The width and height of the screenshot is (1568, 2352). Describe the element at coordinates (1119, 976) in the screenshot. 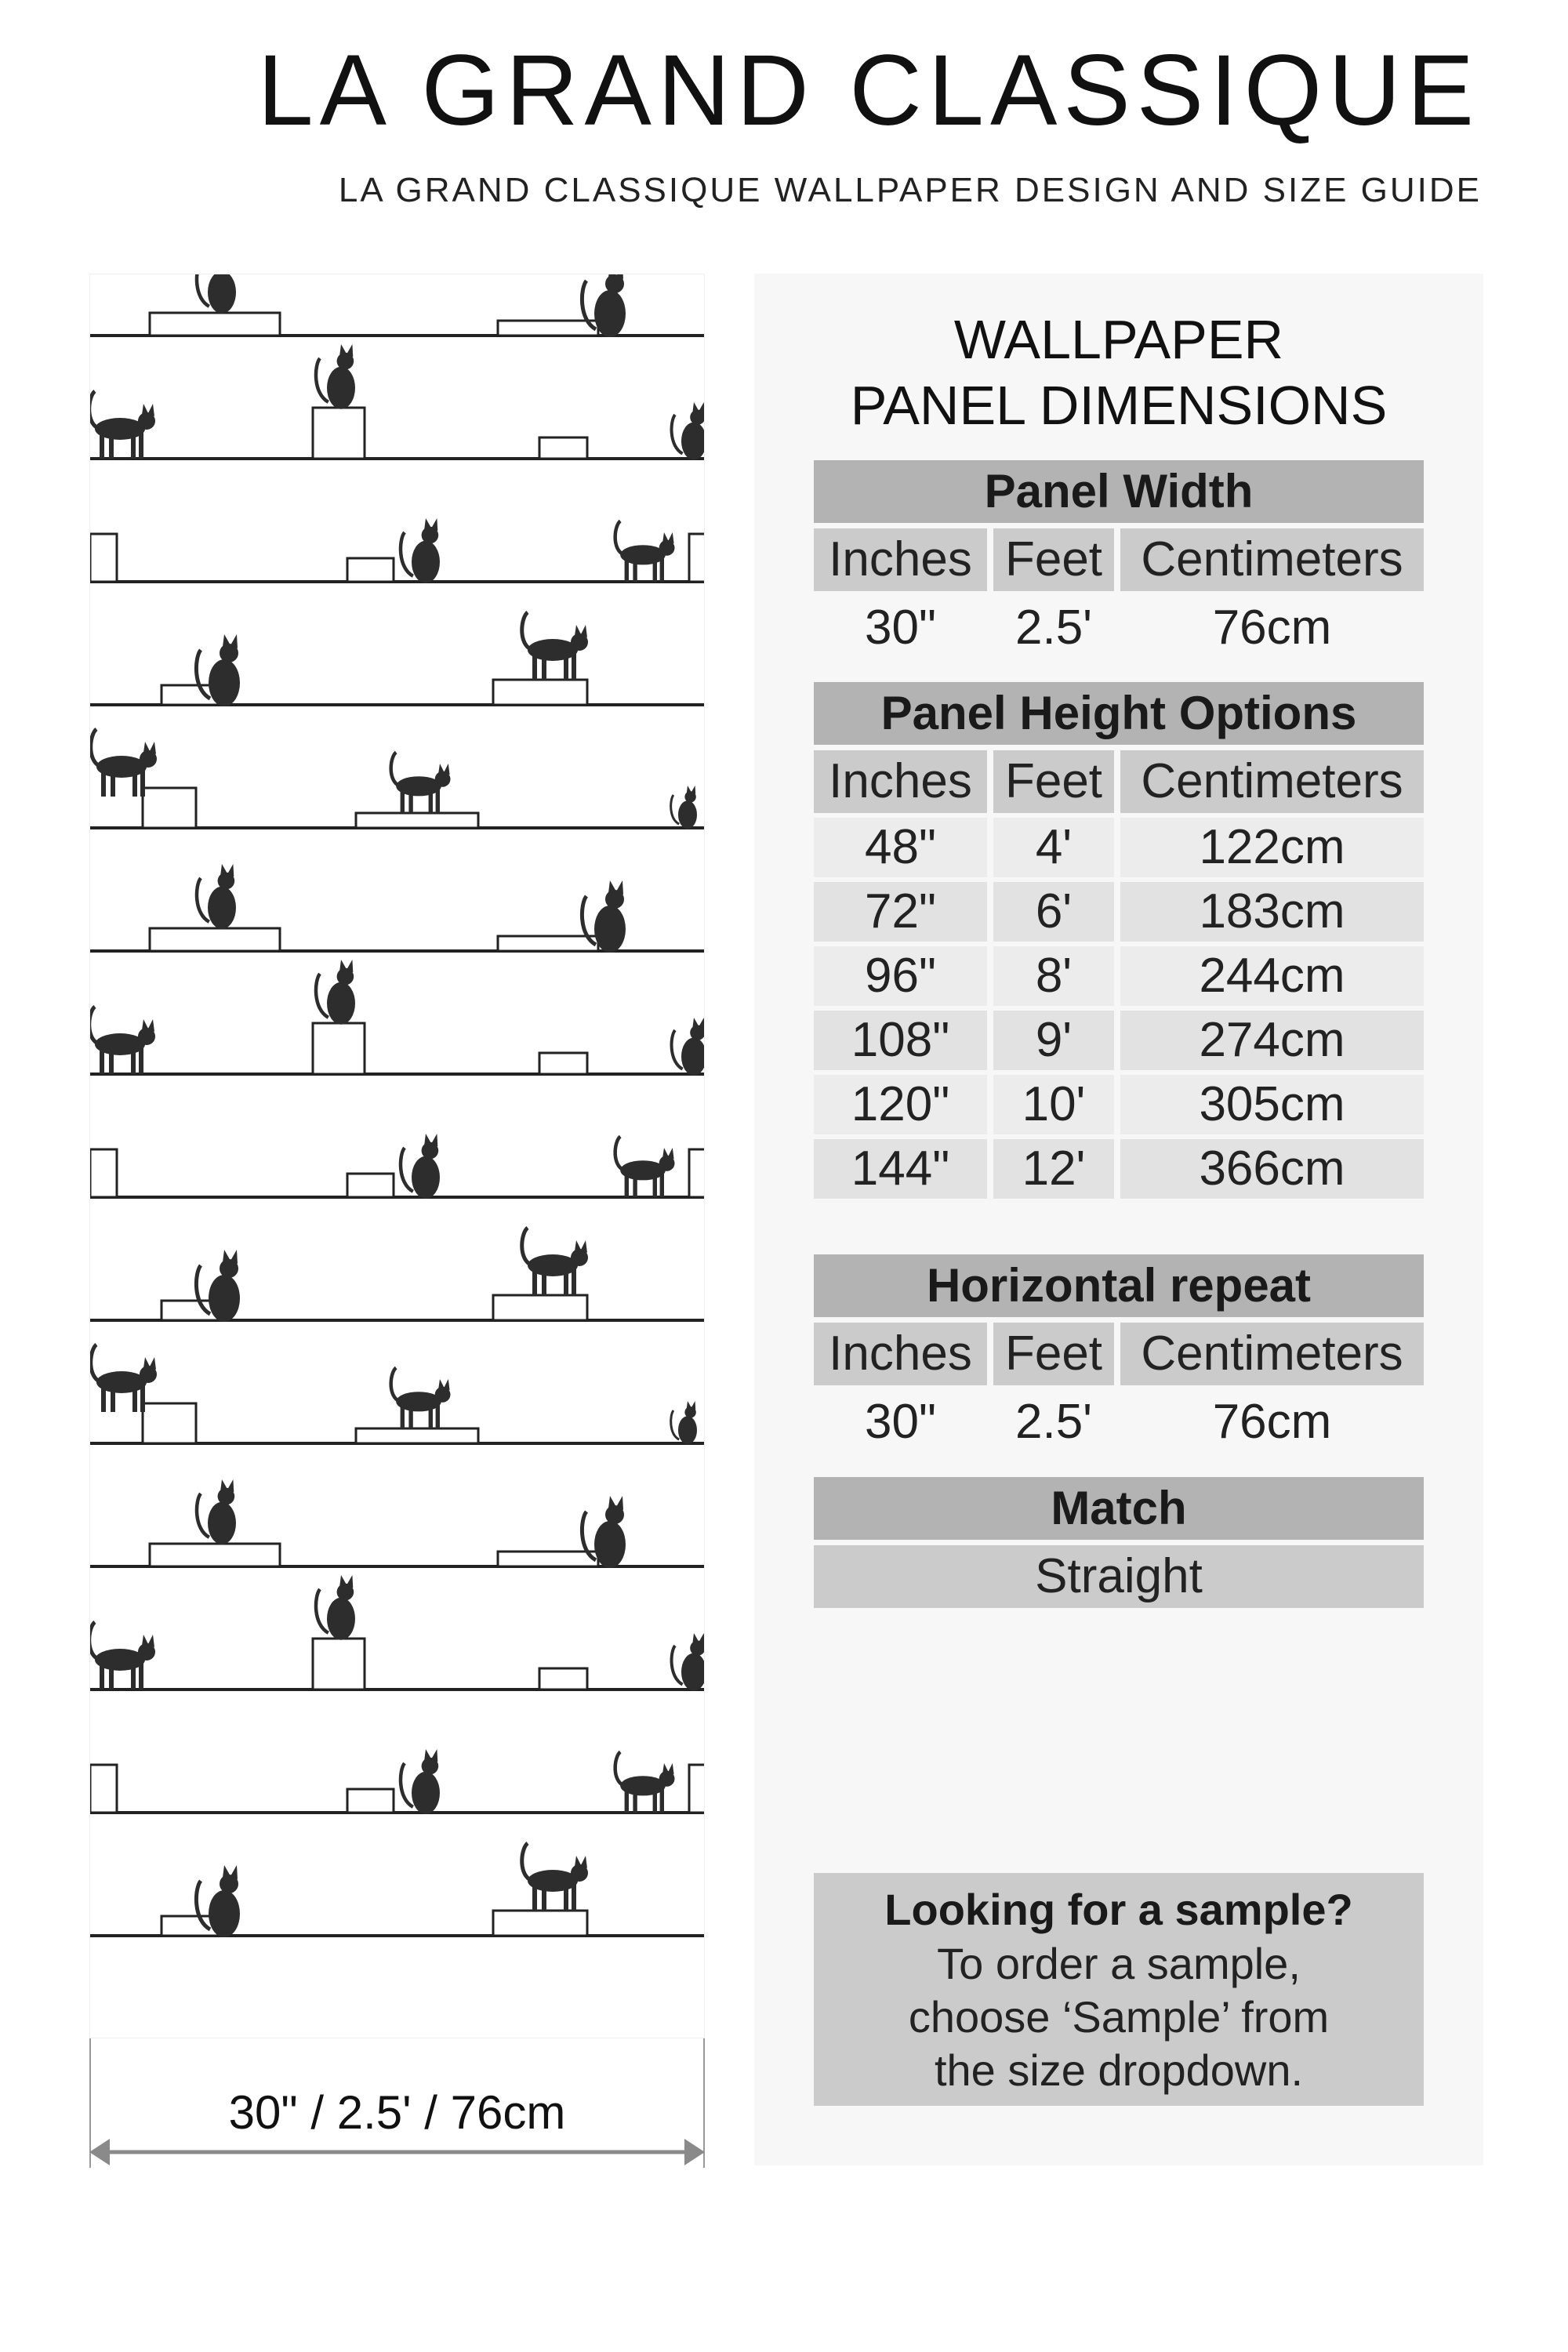

I see `table-row: 96" 8' 244cm` at that location.